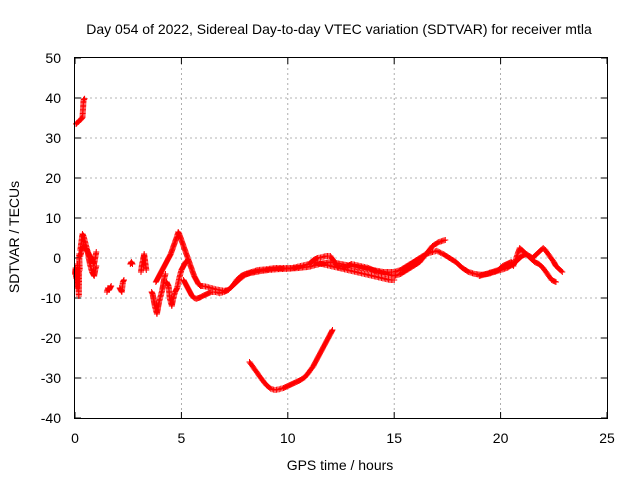 The width and height of the screenshot is (640, 480). What do you see at coordinates (14, 237) in the screenshot?
I see `y-axis-label: SDTVAR / TECUs` at bounding box center [14, 237].